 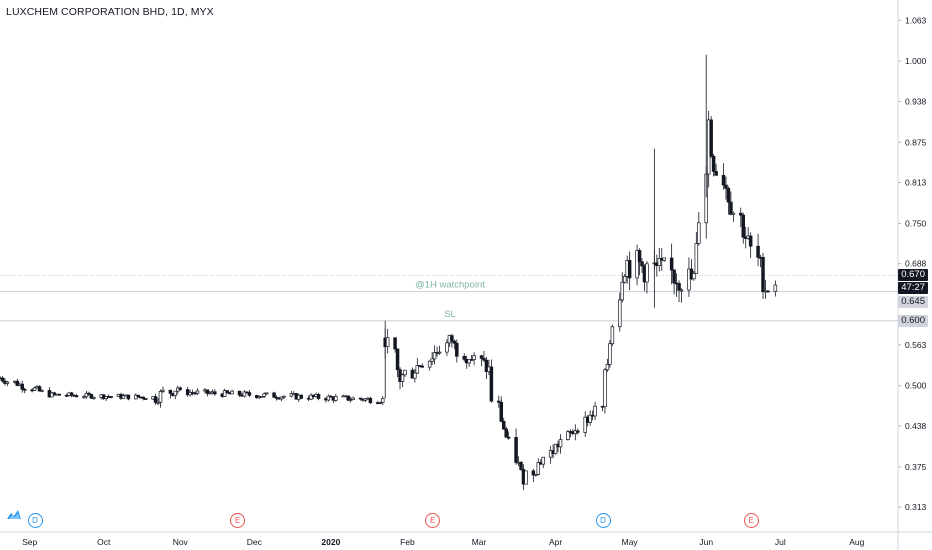 What do you see at coordinates (104, 542) in the screenshot?
I see `x-tick-label: Oct` at bounding box center [104, 542].